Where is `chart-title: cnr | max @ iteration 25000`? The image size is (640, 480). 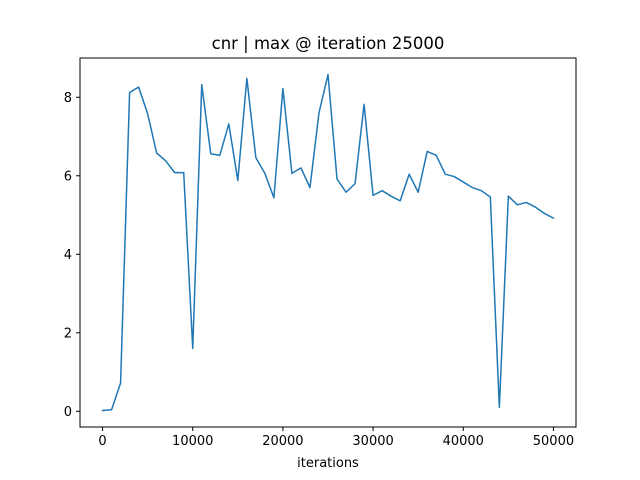
chart-title: cnr | max @ iteration 25000 is located at coordinates (328, 43).